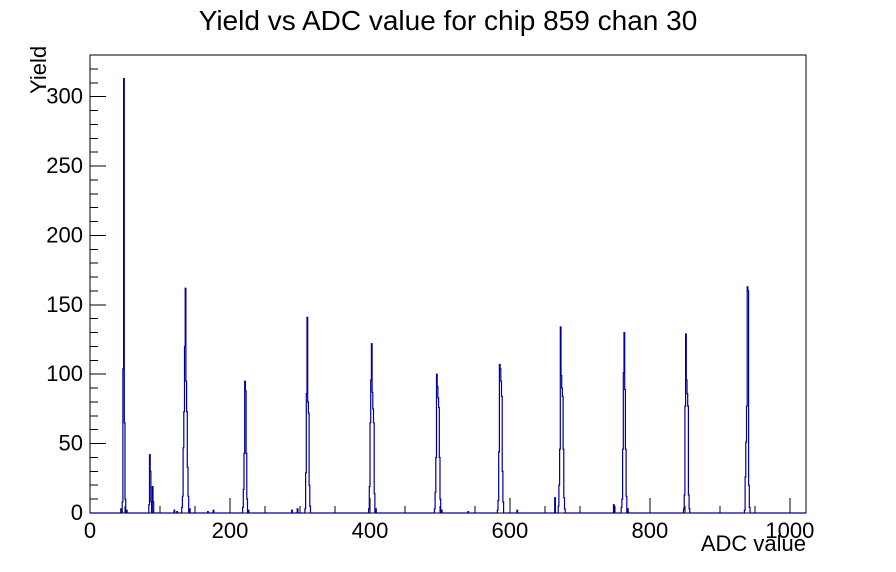 This screenshot has width=896, height=572. Describe the element at coordinates (440, 505) in the screenshot. I see `x-axis-ticks` at that location.